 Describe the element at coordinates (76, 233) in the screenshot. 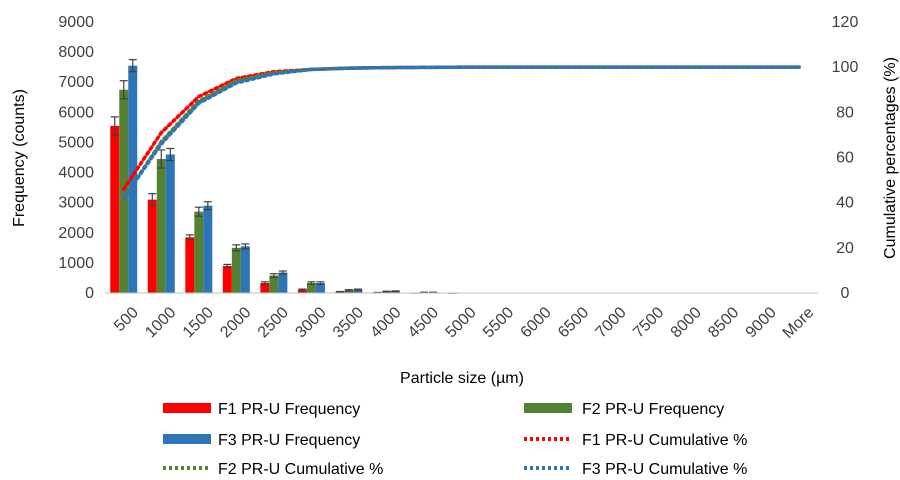

I see `y-tick-label: 2000` at that location.